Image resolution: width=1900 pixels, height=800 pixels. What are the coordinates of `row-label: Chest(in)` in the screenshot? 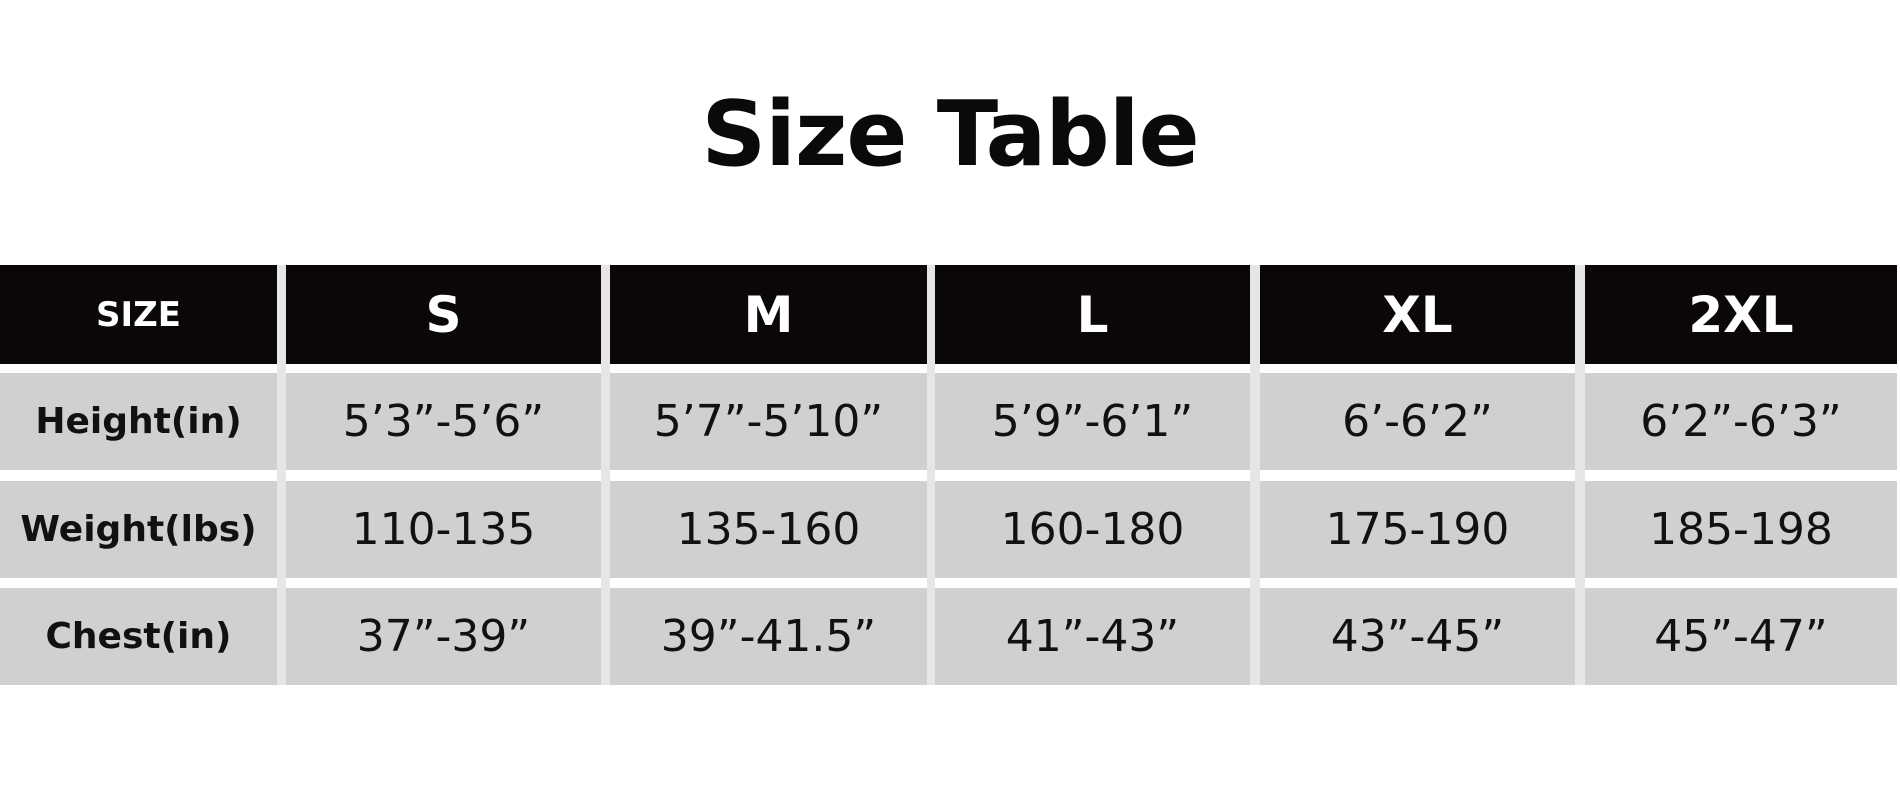 It's located at (138, 636).